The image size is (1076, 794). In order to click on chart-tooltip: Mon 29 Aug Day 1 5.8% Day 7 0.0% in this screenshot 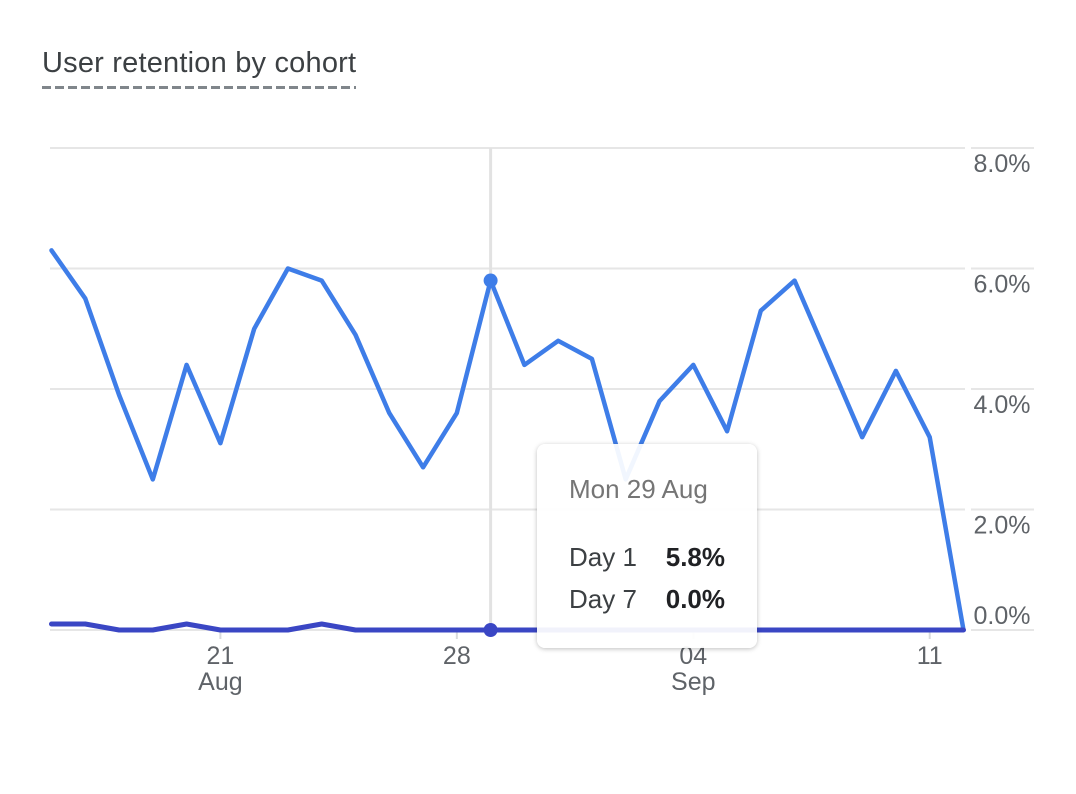, I will do `click(647, 546)`.